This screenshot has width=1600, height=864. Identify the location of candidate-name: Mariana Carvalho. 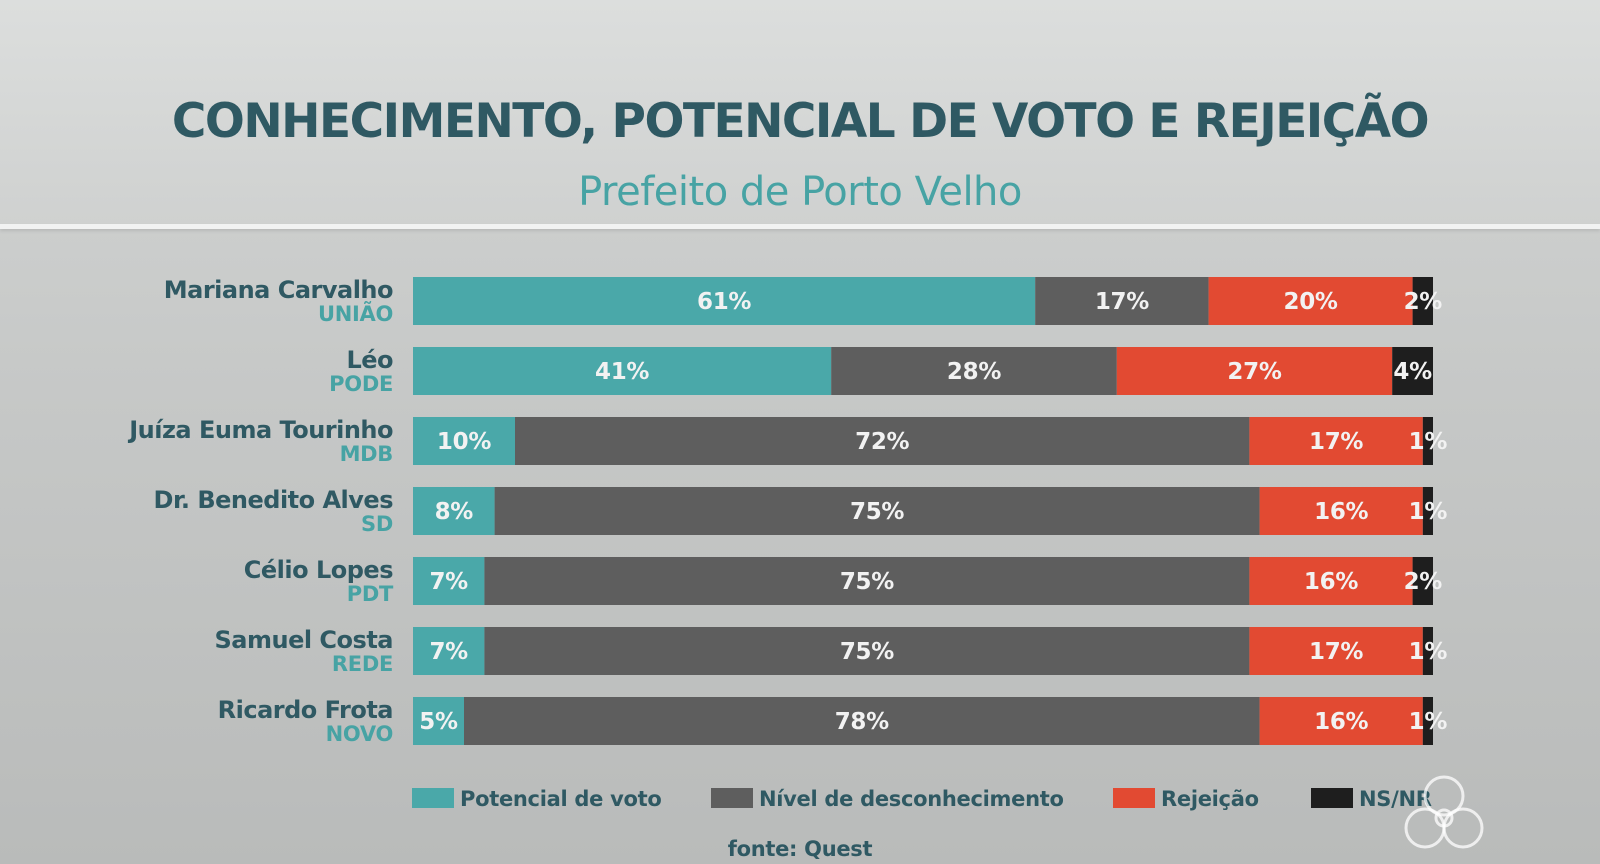
(278, 290).